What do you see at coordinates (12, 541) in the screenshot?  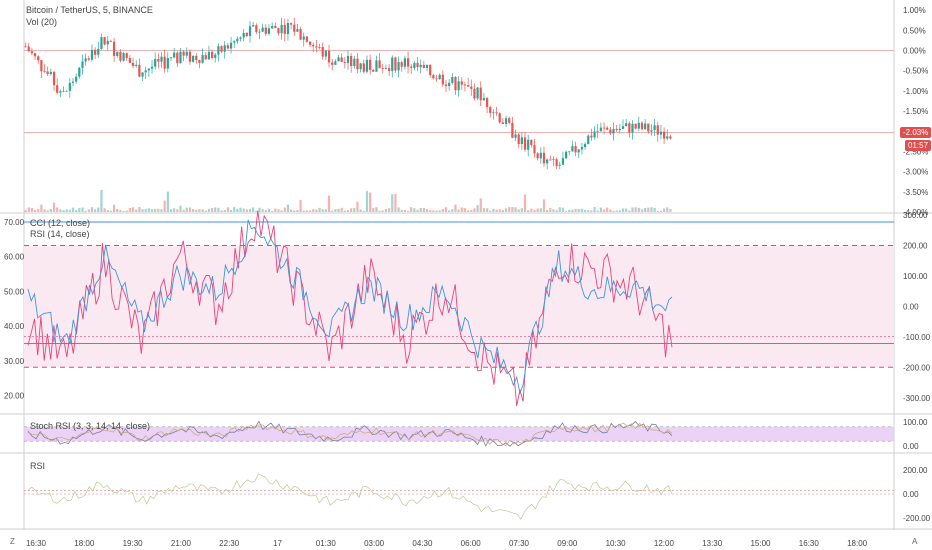 I see `timezone-button: Z` at bounding box center [12, 541].